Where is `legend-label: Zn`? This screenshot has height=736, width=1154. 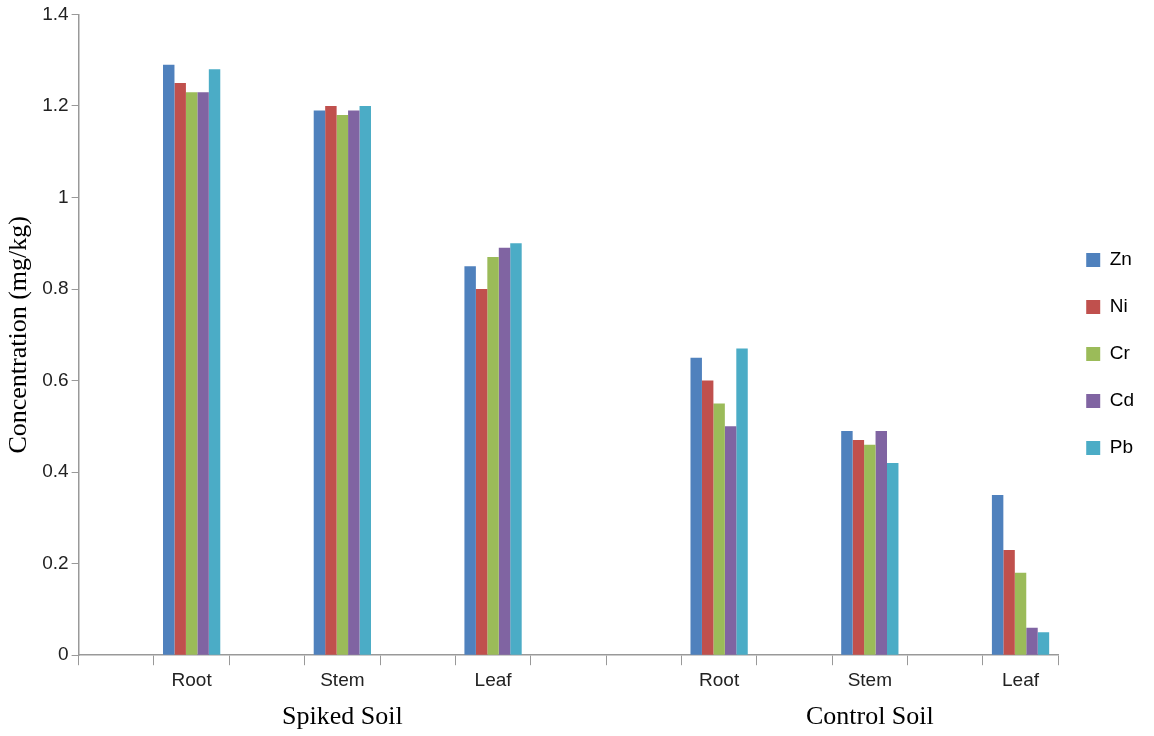
legend-label: Zn is located at coordinates (1120, 259).